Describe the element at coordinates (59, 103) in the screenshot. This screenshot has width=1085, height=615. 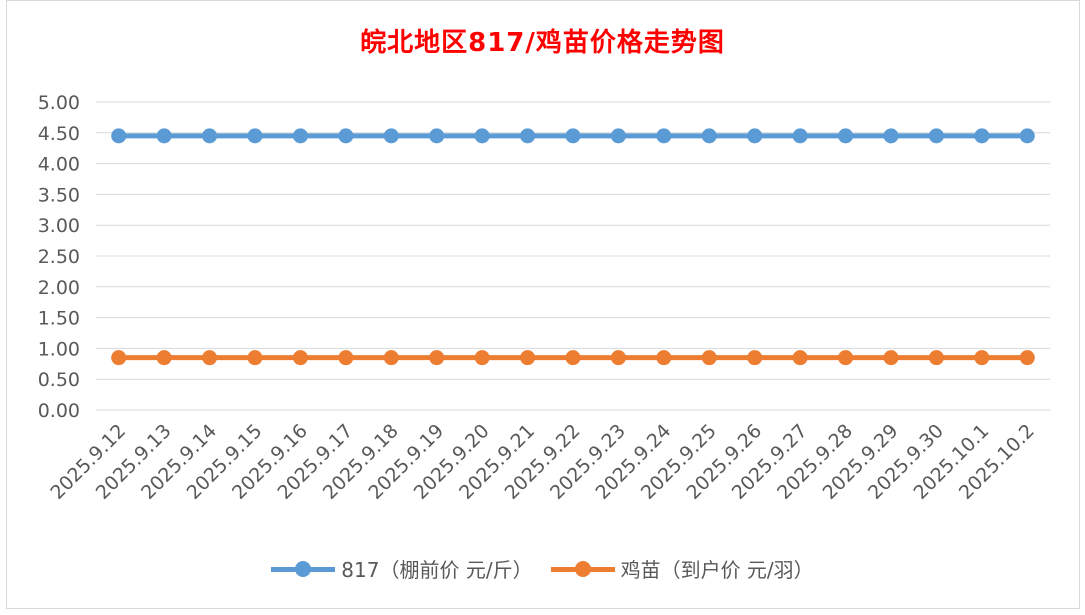
I see `y-tick-label-10: 5.00` at that location.